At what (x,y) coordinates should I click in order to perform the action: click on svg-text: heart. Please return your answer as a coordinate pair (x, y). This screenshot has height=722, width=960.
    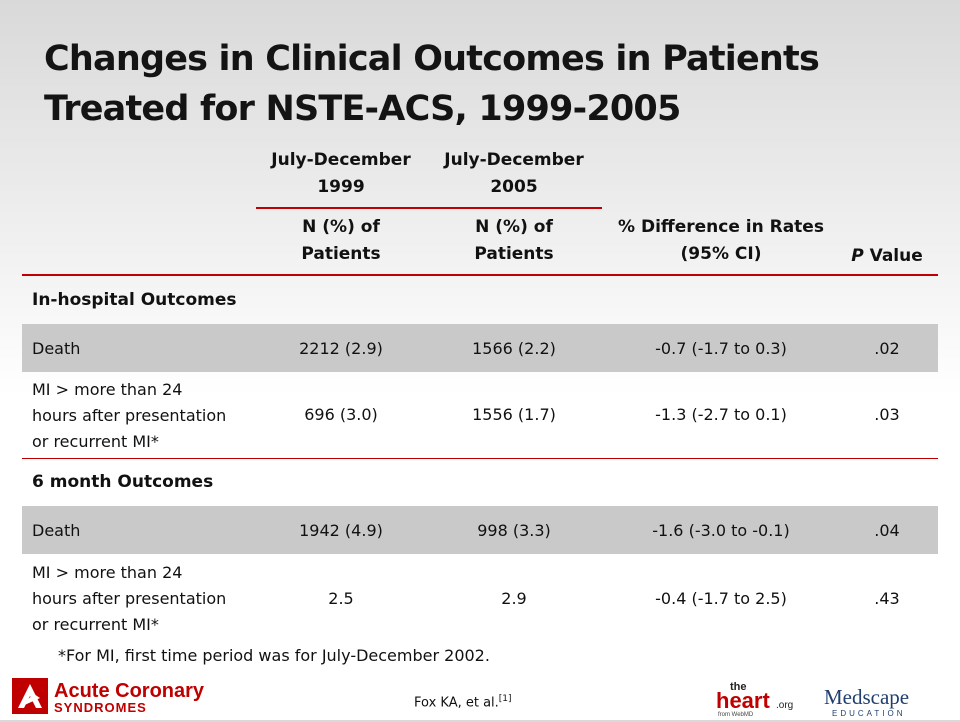
    Looking at the image, I should click on (743, 700).